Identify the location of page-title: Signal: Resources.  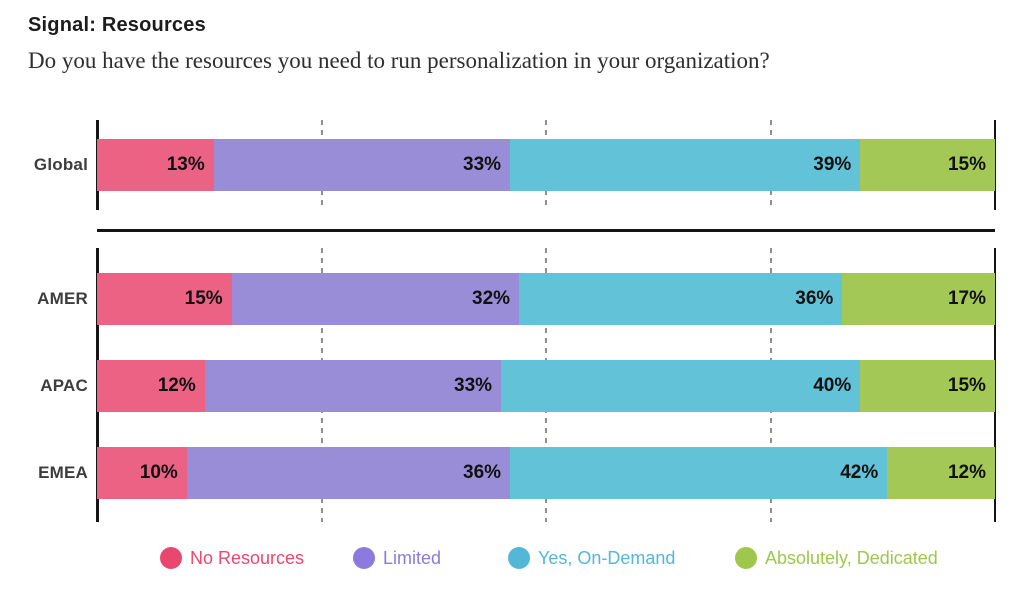
(117, 25).